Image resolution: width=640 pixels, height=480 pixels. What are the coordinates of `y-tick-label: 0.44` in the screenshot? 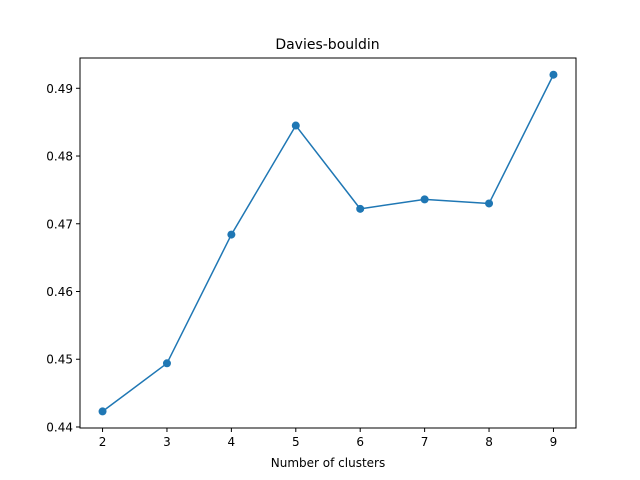 It's located at (59, 427).